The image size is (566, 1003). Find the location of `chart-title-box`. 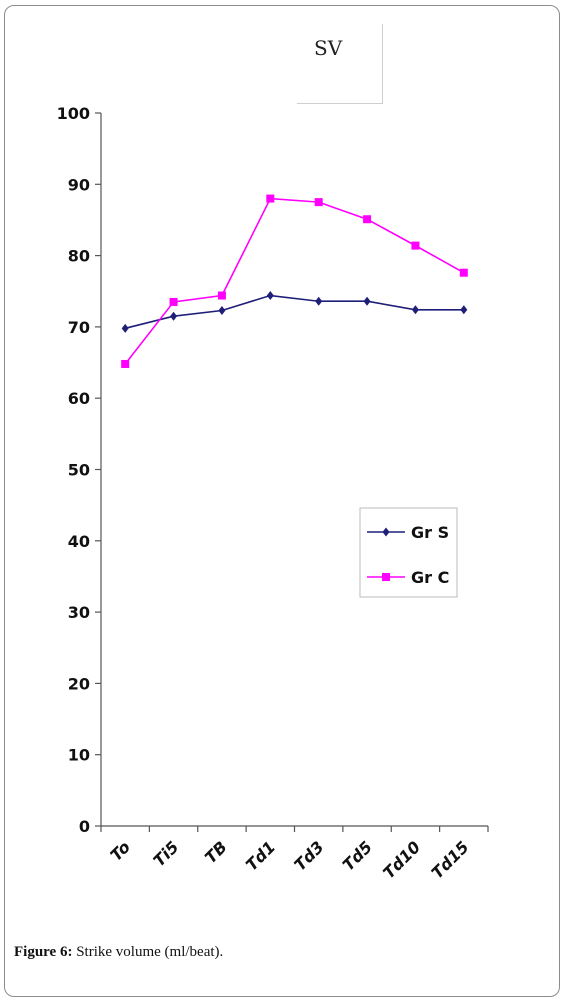

chart-title-box is located at coordinates (340, 64).